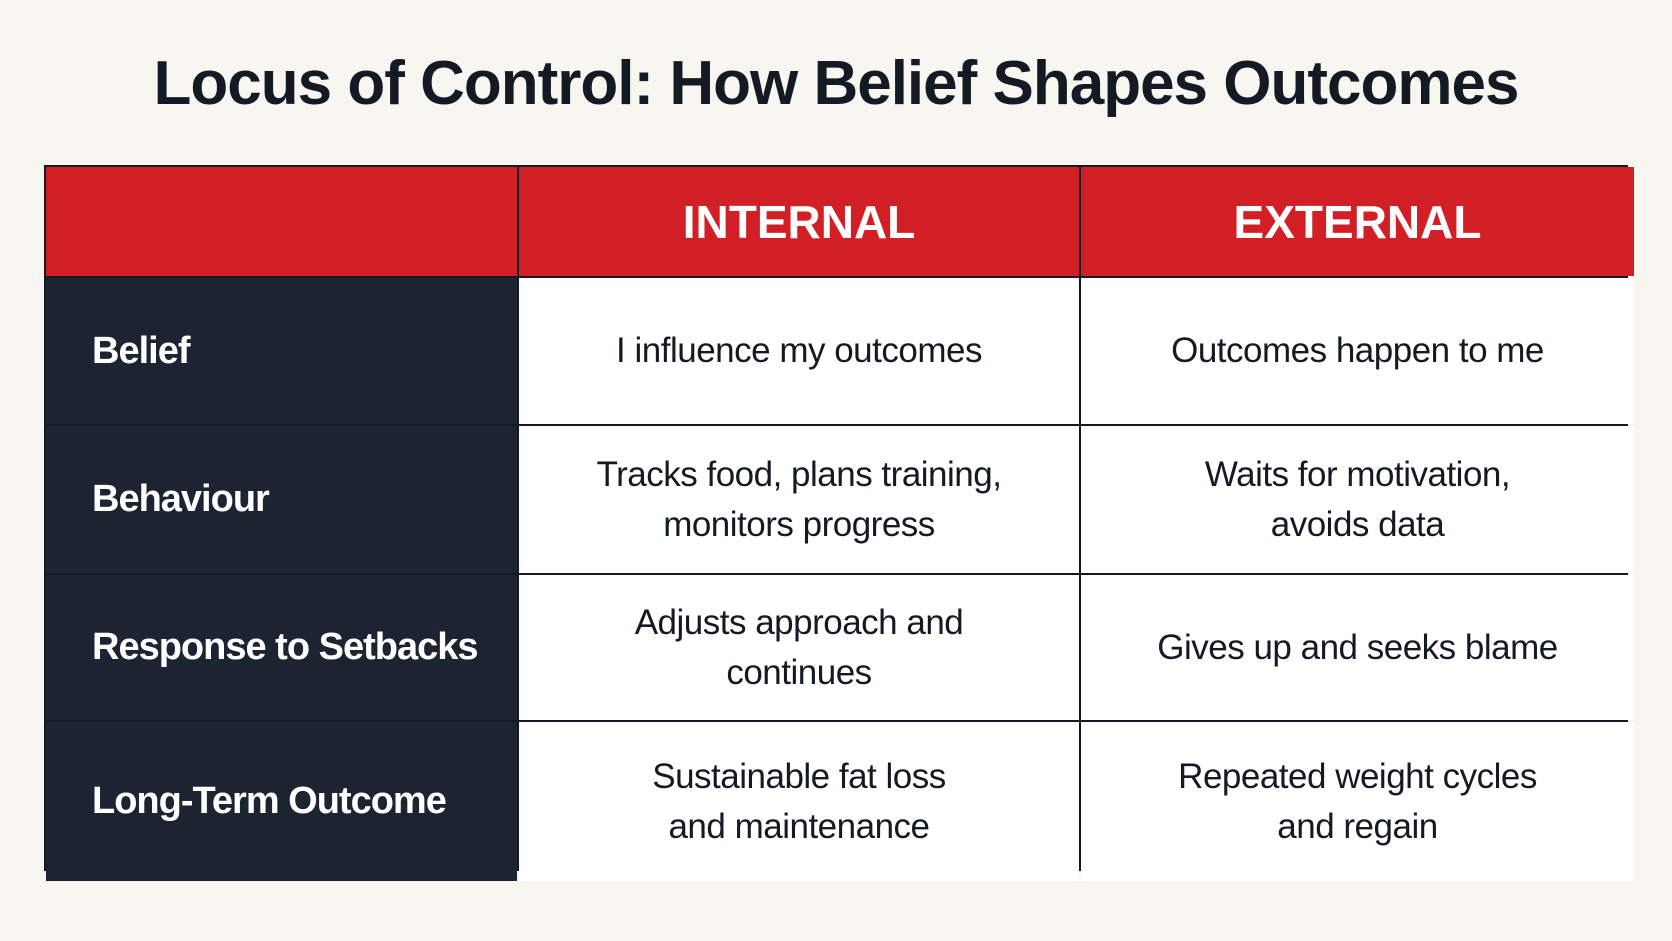  Describe the element at coordinates (799, 801) in the screenshot. I see `value-cell: Sustainable fat loss and maintenance` at that location.